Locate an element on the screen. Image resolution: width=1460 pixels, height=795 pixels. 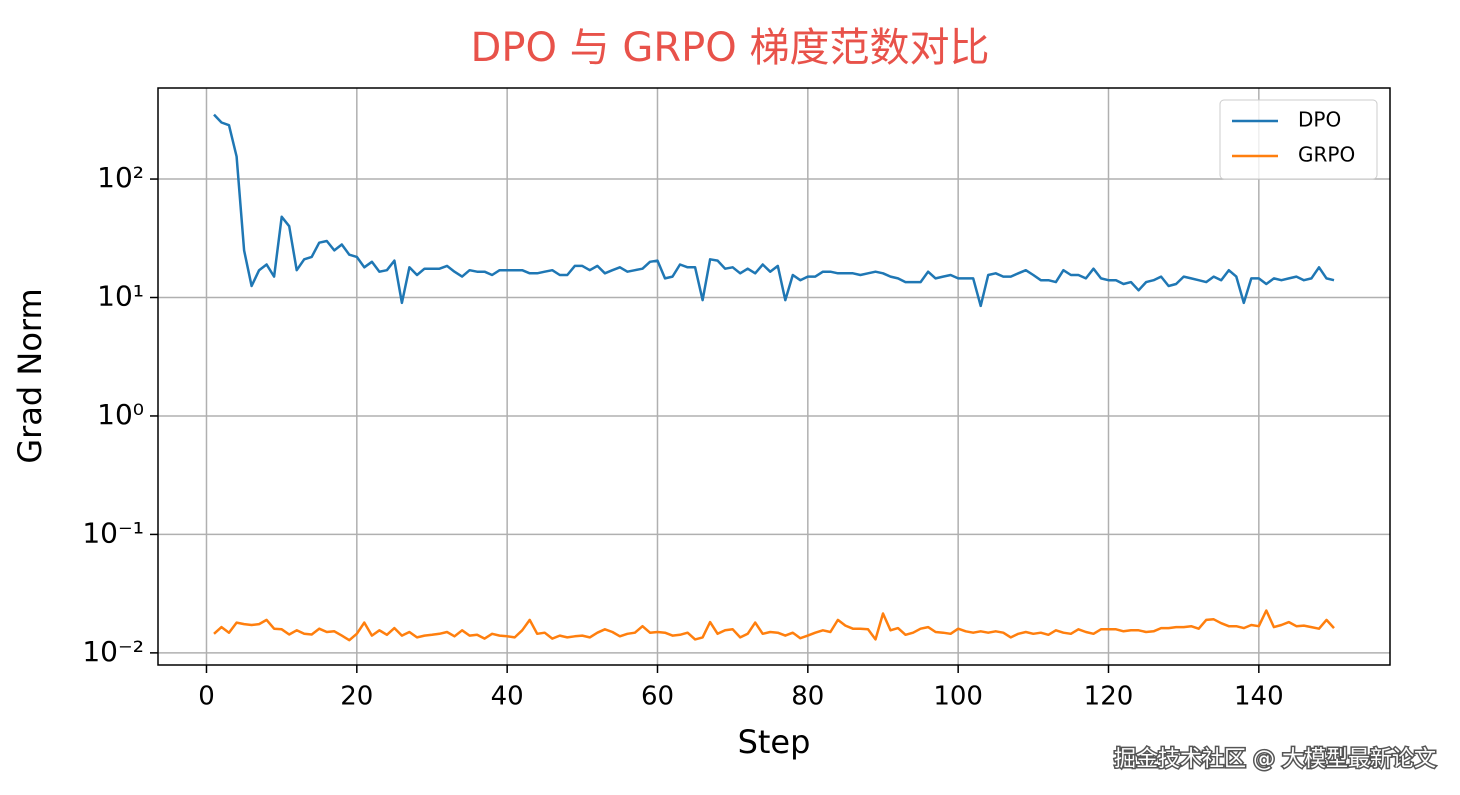
watermark: 掘金技术社区 @ 大模型最新论文 is located at coordinates (1275, 759).